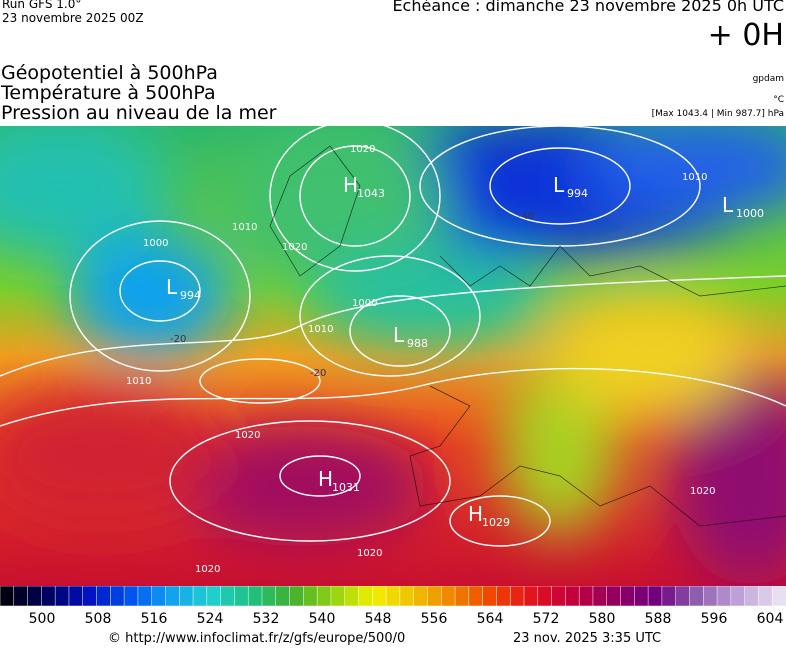 Image resolution: width=786 pixels, height=648 pixels. What do you see at coordinates (154, 619) in the screenshot?
I see `scale-label: 516` at bounding box center [154, 619].